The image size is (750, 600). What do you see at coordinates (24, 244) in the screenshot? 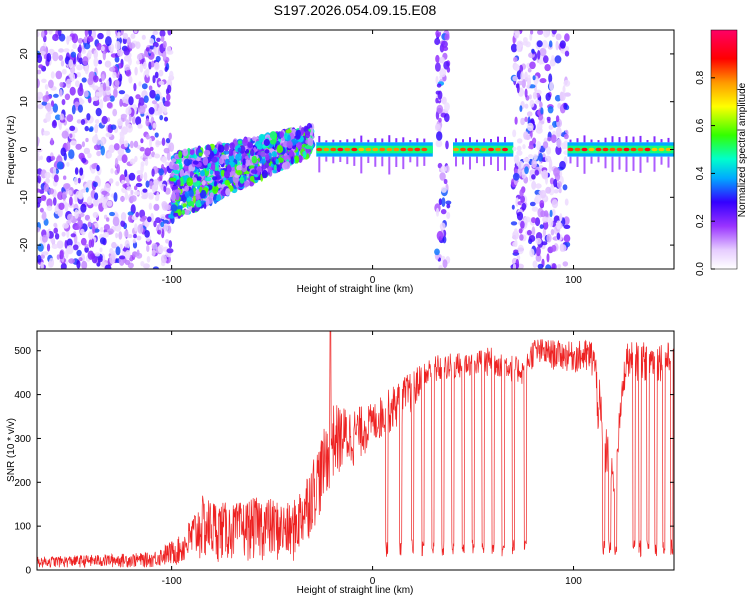
I see `y-tick-label: -20` at bounding box center [24, 244].